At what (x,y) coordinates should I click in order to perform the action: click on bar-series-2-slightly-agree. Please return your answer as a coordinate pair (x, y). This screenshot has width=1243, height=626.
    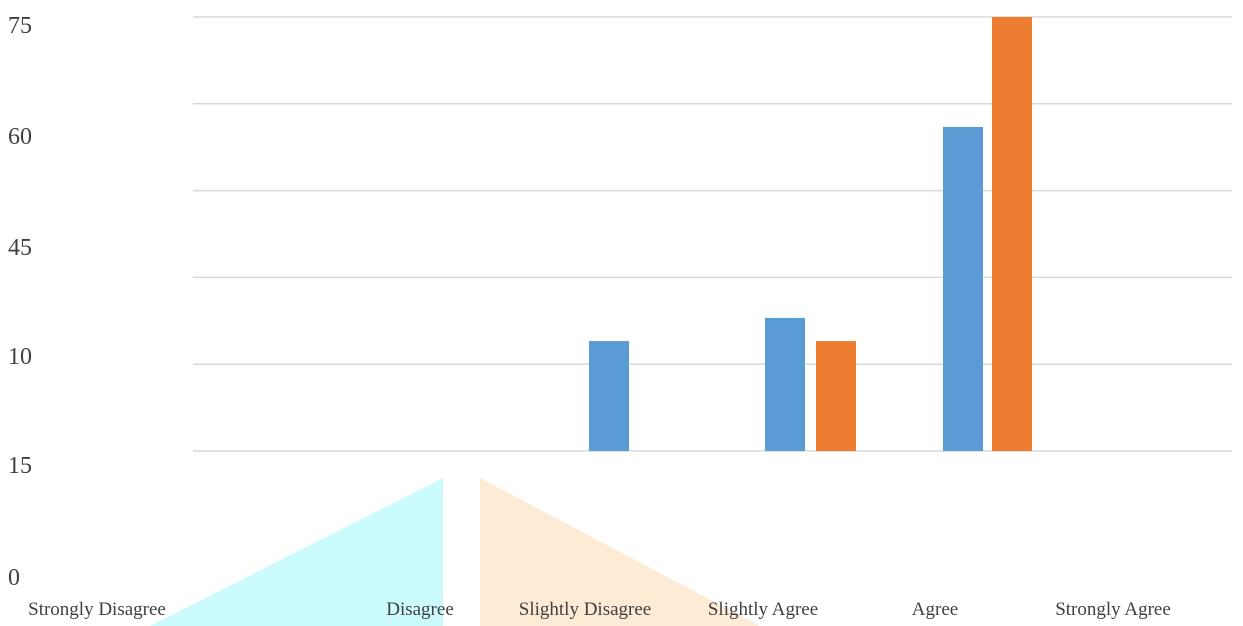
    Looking at the image, I should click on (836, 396).